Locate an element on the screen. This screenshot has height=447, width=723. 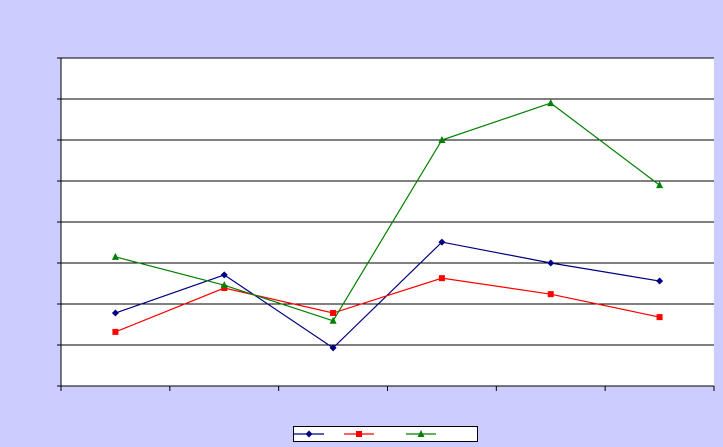
series-line is located at coordinates (387, 305).